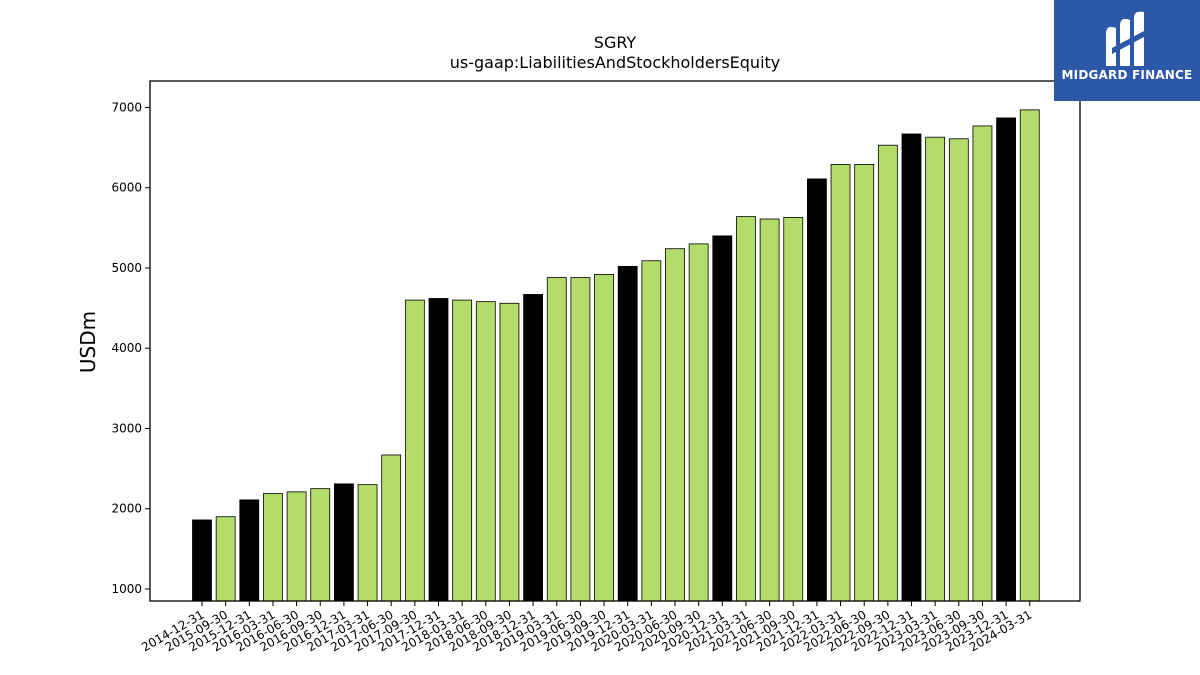 This screenshot has height=675, width=1200. What do you see at coordinates (126, 188) in the screenshot?
I see `y-tick-label: 6000` at bounding box center [126, 188].